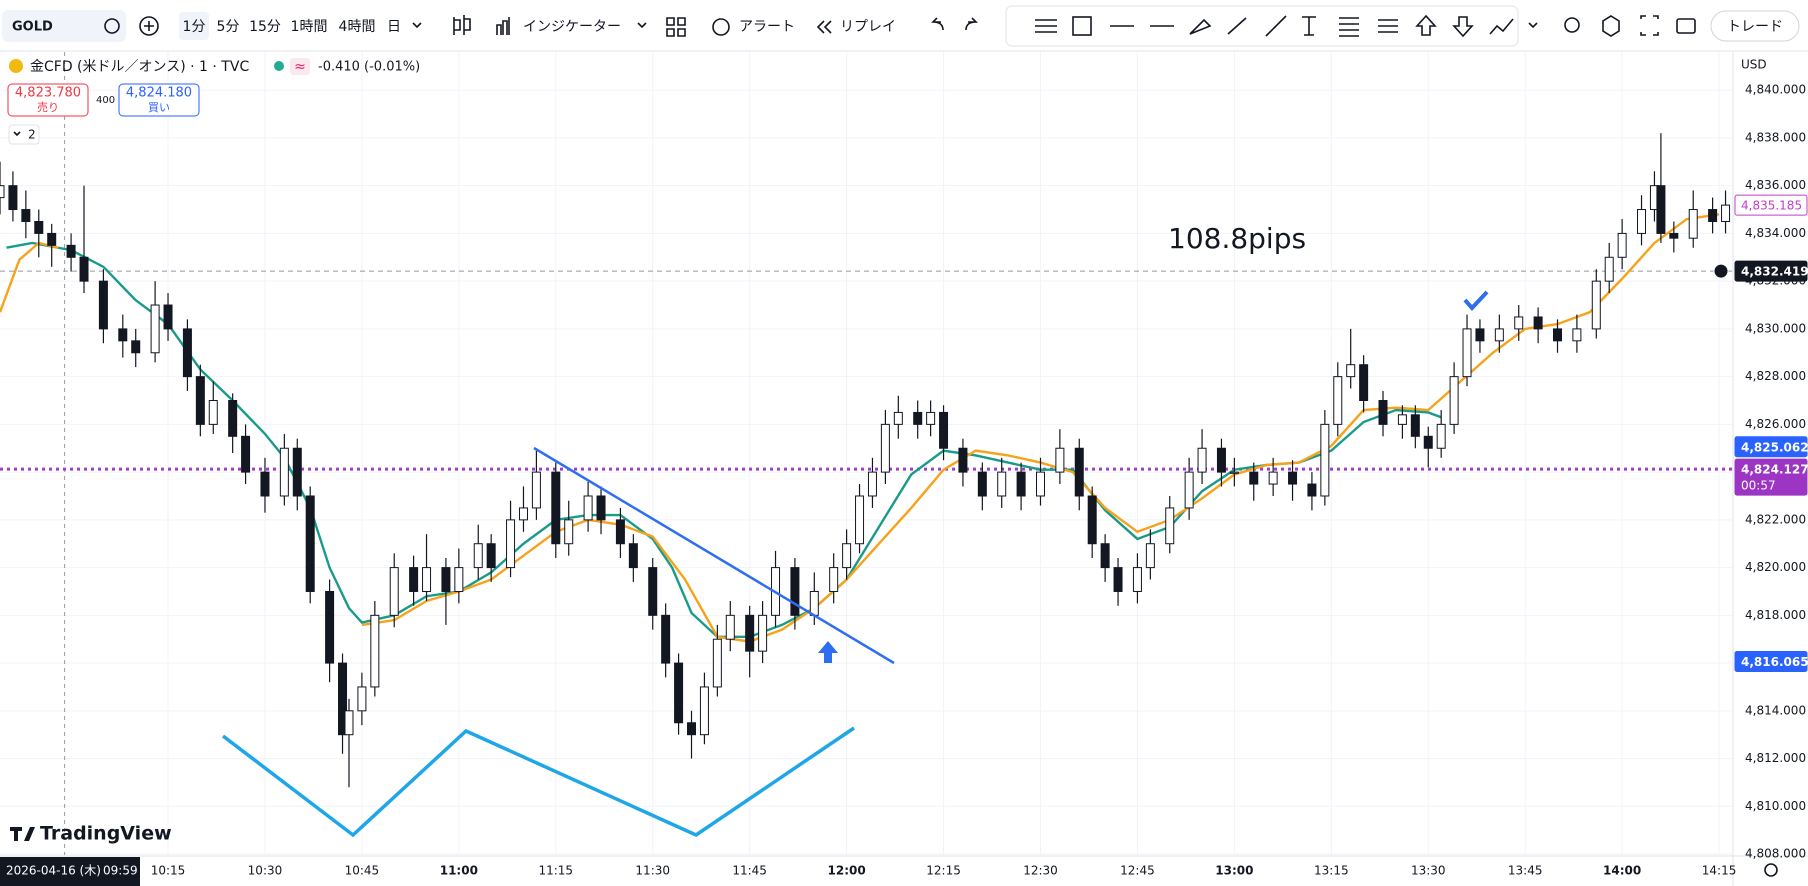 Image resolution: width=1808 pixels, height=886 pixels. Describe the element at coordinates (1649, 25) in the screenshot. I see `fullscreen` at that location.